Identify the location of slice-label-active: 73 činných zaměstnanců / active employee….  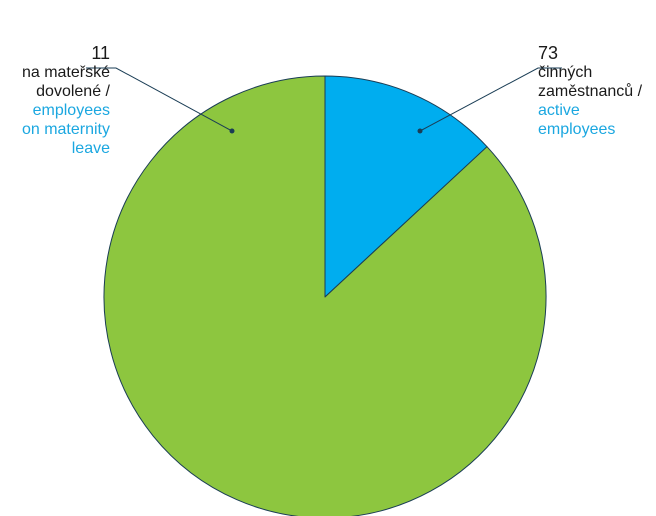
(595, 91).